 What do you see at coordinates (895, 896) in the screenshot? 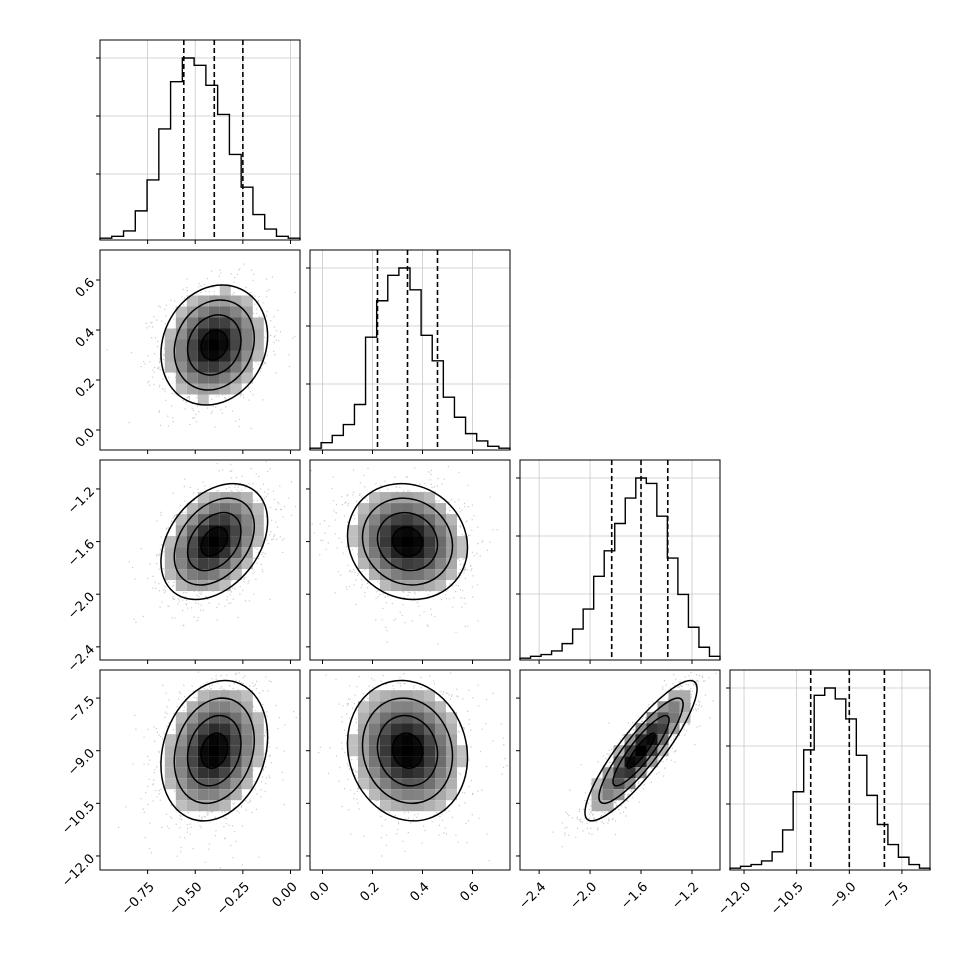
I see `x-tick-label: −7.5` at bounding box center [895, 896].